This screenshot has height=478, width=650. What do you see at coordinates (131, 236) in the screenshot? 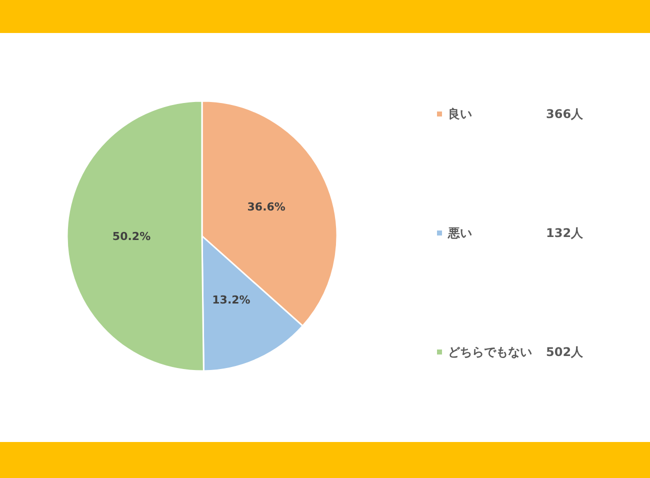
I see `data-label: 50.2%` at bounding box center [131, 236].